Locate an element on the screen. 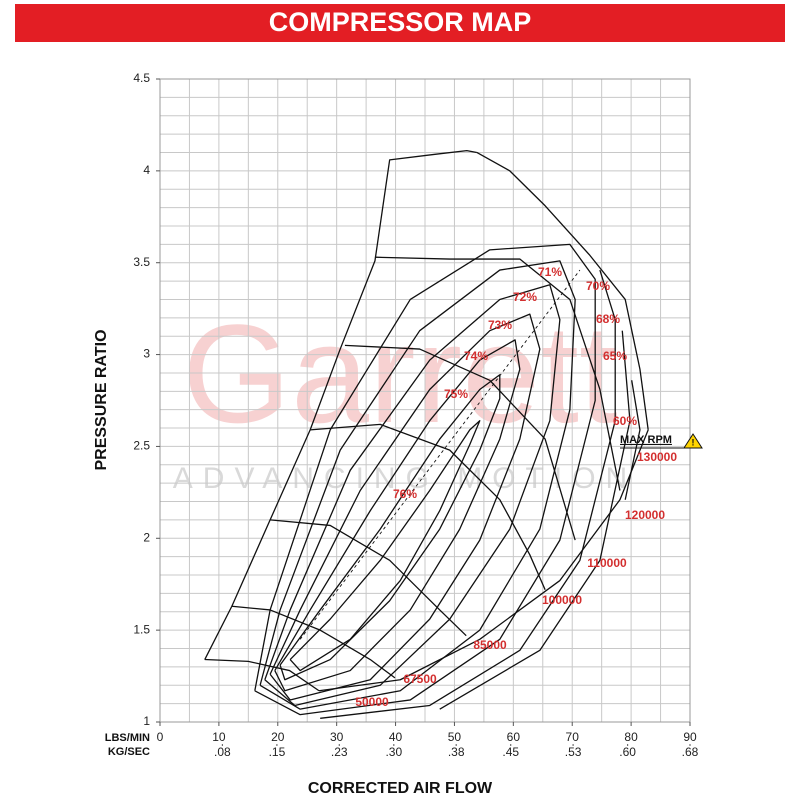 Image resolution: width=800 pixels, height=800 pixels. curve-label: 70% is located at coordinates (598, 286).